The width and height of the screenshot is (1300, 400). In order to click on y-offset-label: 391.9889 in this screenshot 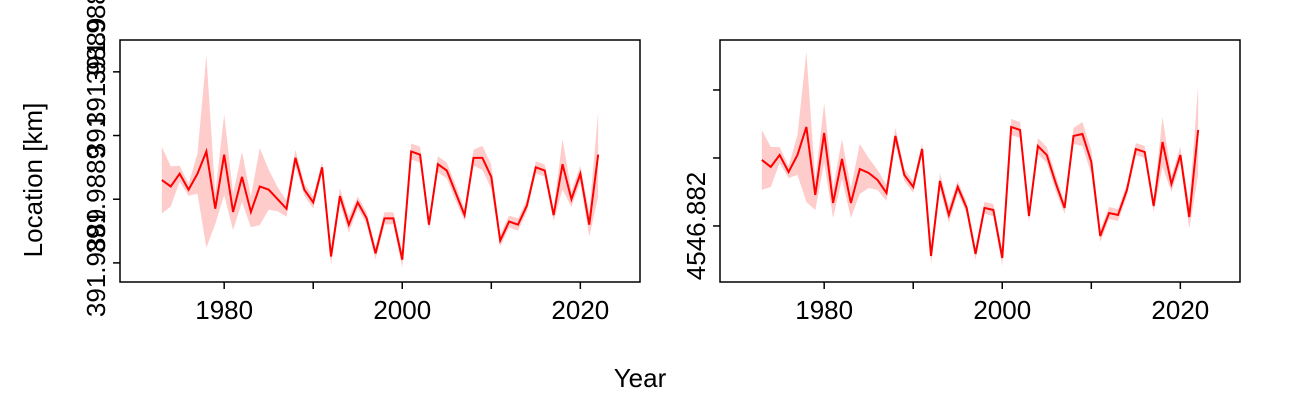, I will do `click(96, 42)`.